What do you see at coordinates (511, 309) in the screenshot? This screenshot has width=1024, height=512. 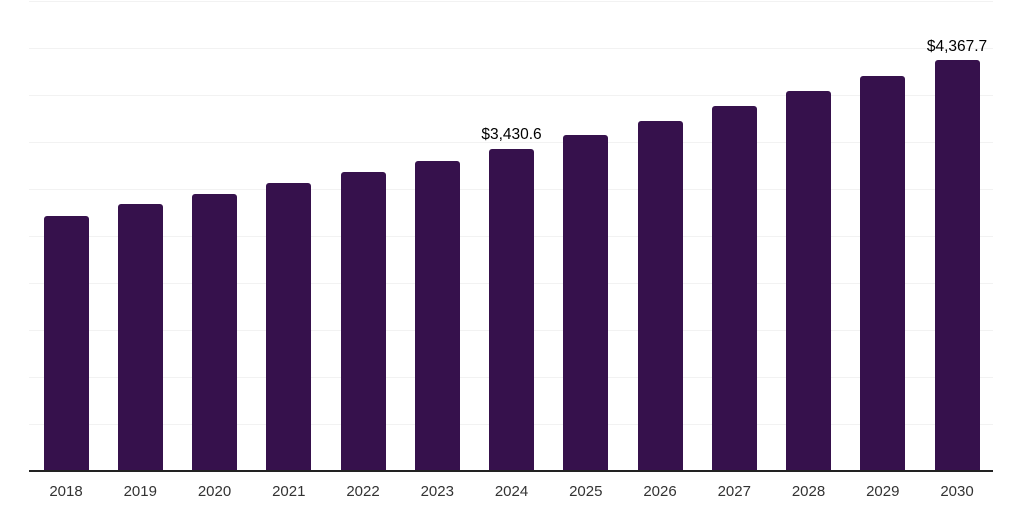 I see `bar-2024` at bounding box center [511, 309].